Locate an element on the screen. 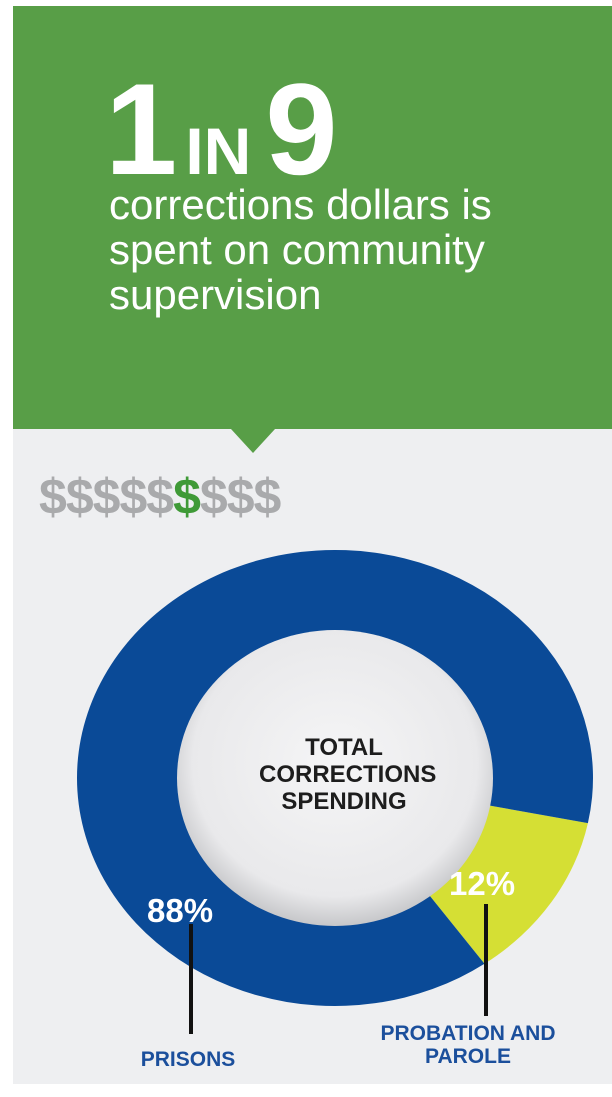  dollar-sign-highlighted: $ is located at coordinates (187, 497).